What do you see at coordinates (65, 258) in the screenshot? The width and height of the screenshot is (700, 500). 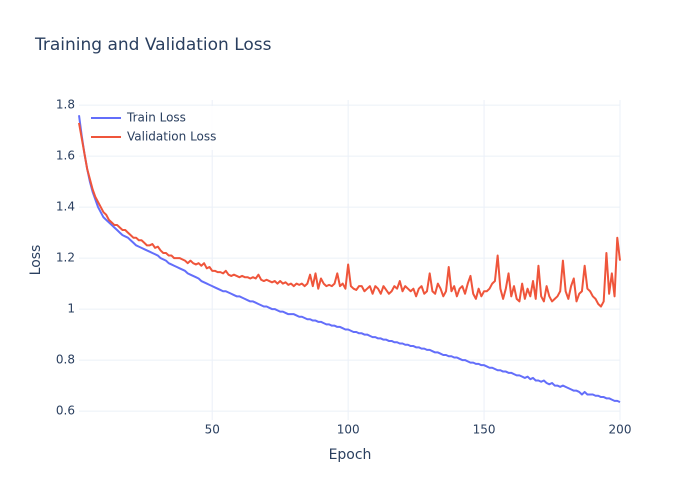 I see `y-tick-label: 1.2` at bounding box center [65, 258].